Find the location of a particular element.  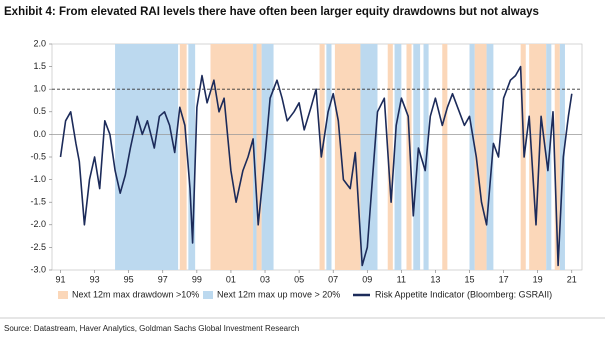

x-tick-label: 91 is located at coordinates (61, 279).